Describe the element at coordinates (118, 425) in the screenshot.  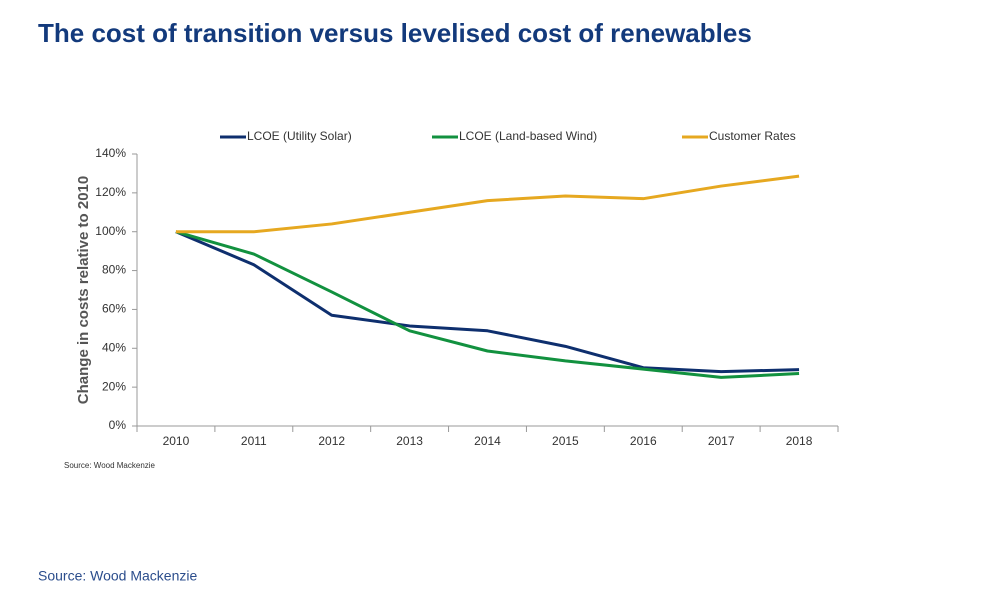
I see `y-tick-label: 0%` at that location.